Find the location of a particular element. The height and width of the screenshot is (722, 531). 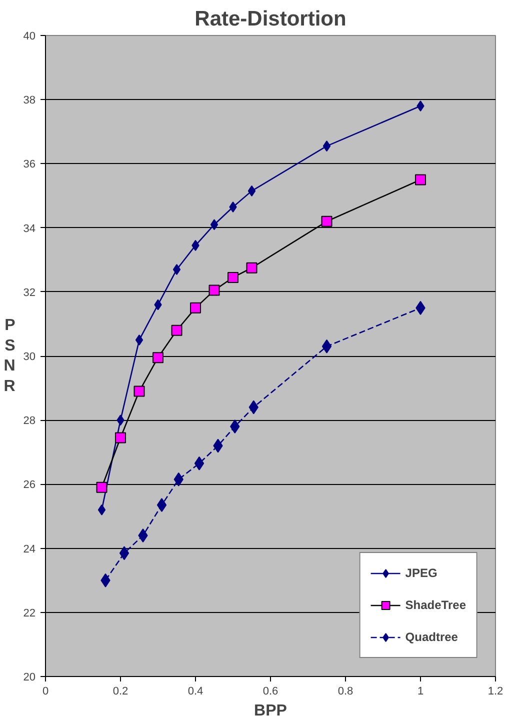

x-tick-label: 1.2 is located at coordinates (496, 692).